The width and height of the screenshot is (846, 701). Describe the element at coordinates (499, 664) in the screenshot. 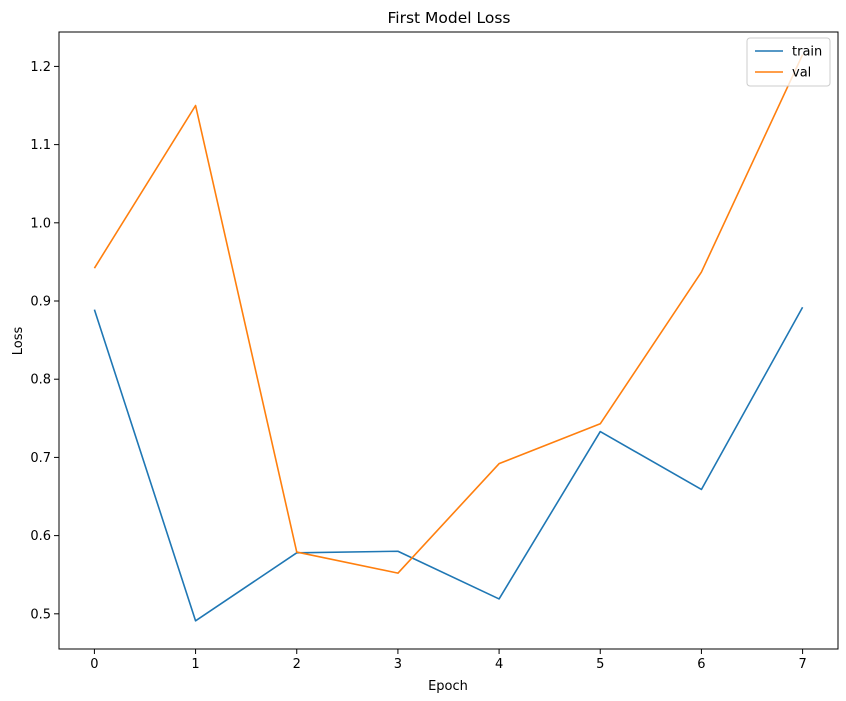

I see `x-tick-label: 4` at that location.